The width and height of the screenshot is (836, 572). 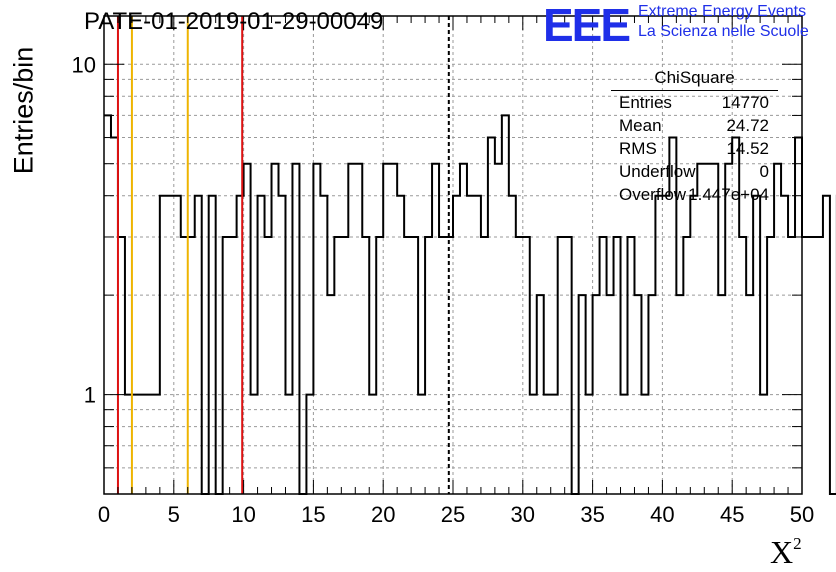 What do you see at coordinates (84, 64) in the screenshot?
I see `y-tick-label: 10` at bounding box center [84, 64].